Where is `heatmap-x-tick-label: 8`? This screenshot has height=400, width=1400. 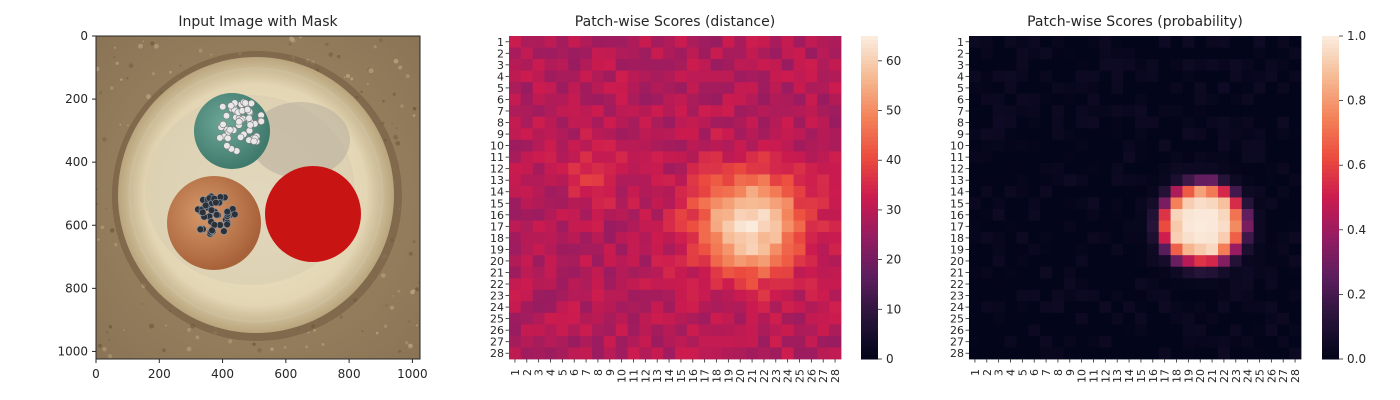
heatmap-x-tick-label: 8 is located at coordinates (598, 372).